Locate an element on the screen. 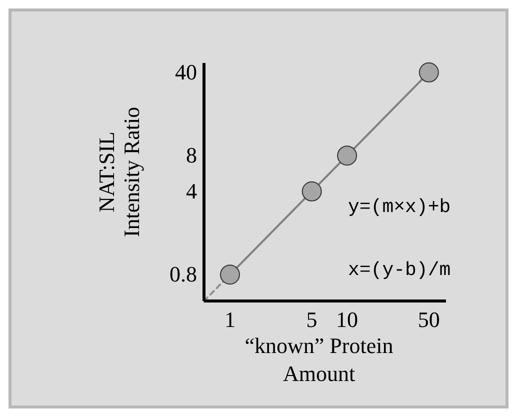 The height and width of the screenshot is (419, 519). y-axis-title: NAT:SIL Intensity Ratio is located at coordinates (119, 172).